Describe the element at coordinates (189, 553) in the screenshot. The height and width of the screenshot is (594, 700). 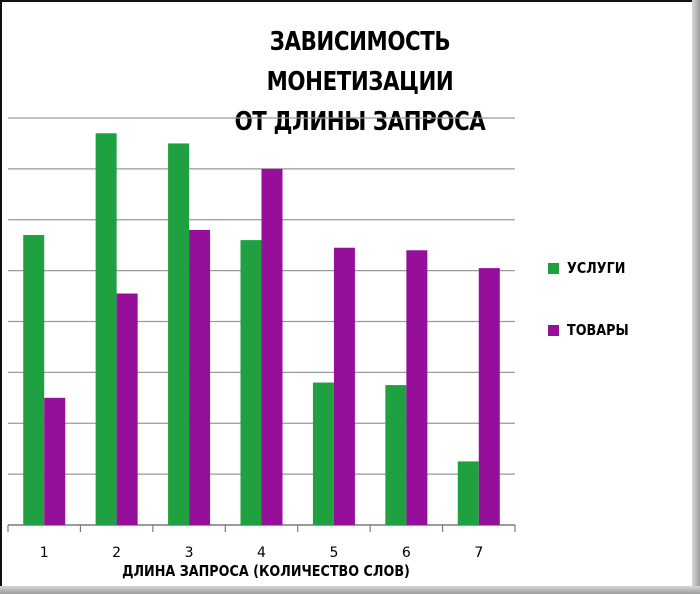
I see `x-tick-label: 3` at that location.